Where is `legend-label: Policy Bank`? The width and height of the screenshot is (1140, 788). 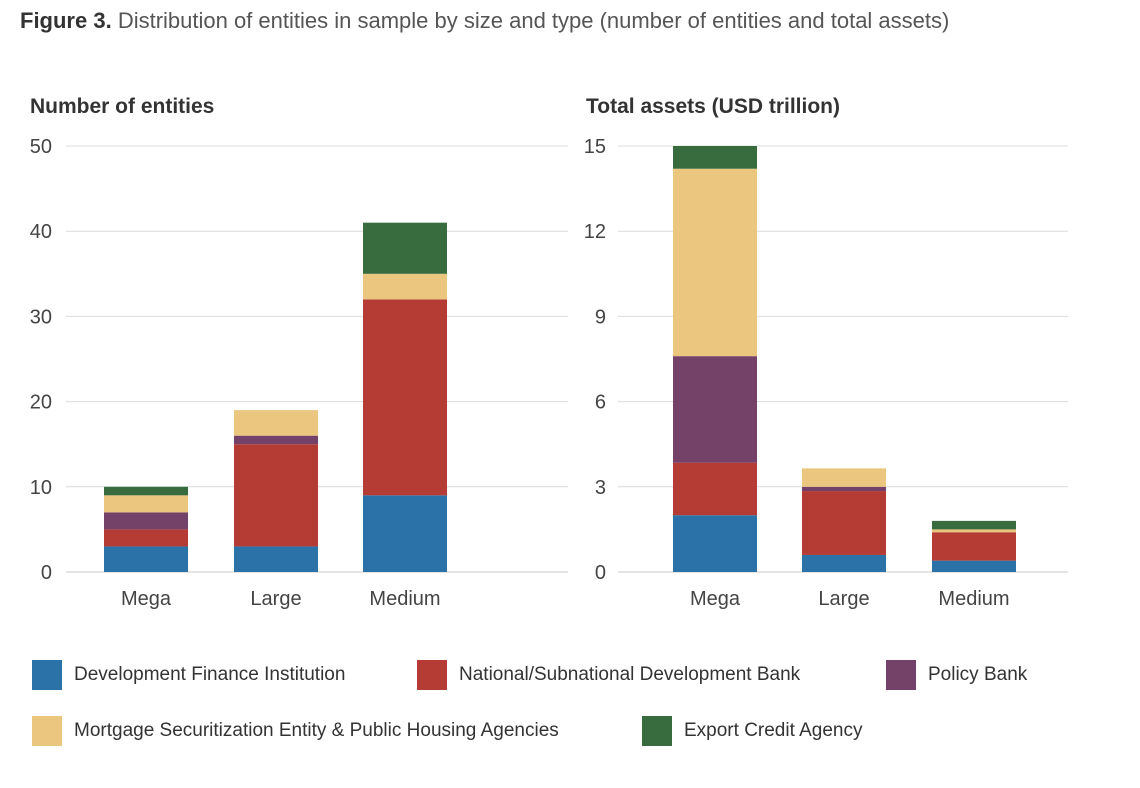 legend-label: Policy Bank is located at coordinates (978, 674).